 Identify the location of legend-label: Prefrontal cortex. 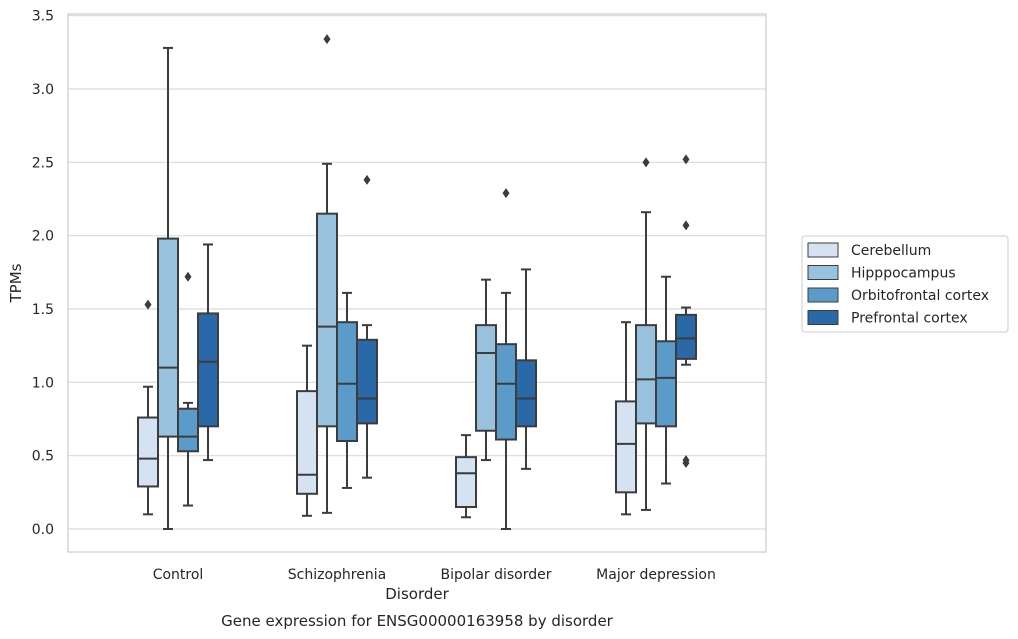
(909, 319).